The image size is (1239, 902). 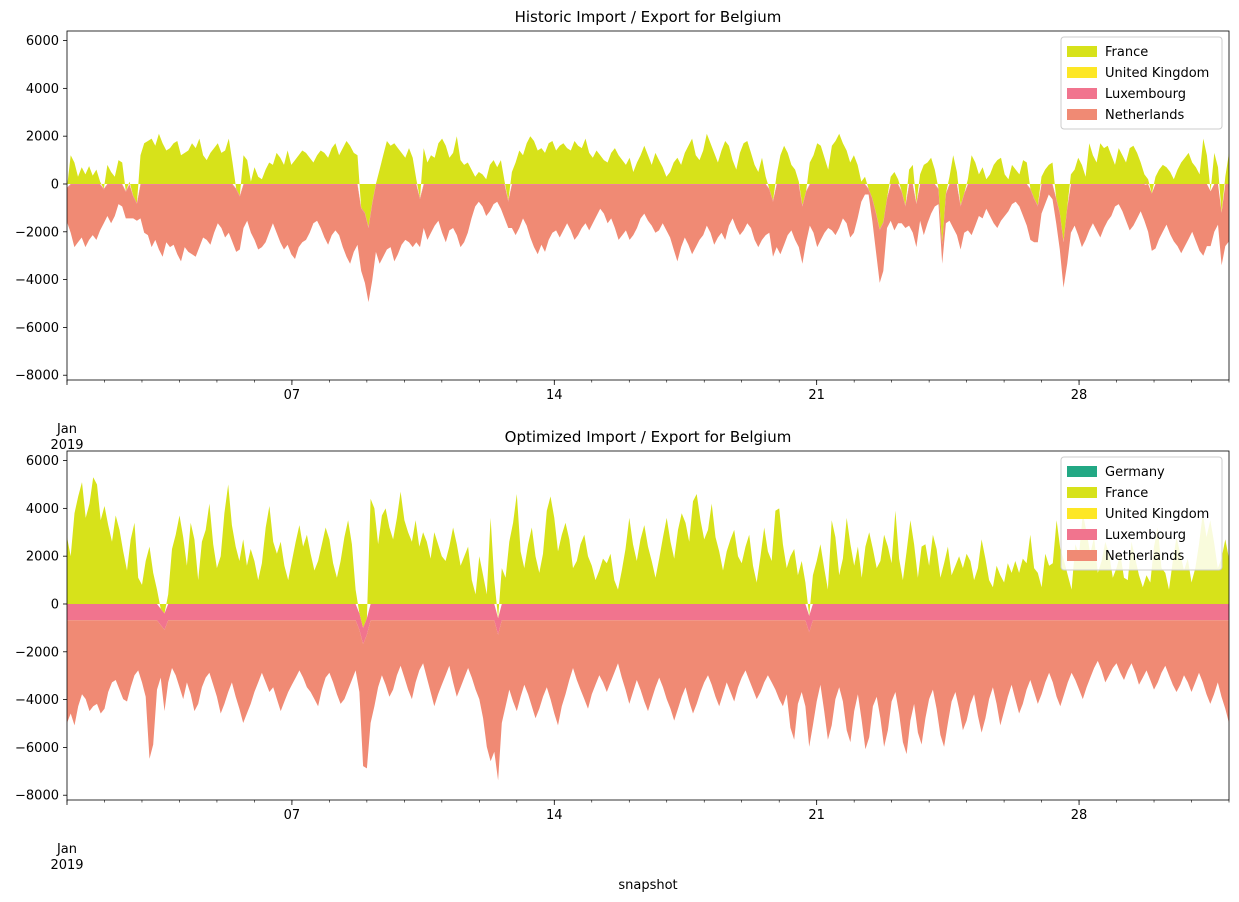 I want to click on historic-chart-title: Historic Import / Export for Belgium, so click(x=648, y=17).